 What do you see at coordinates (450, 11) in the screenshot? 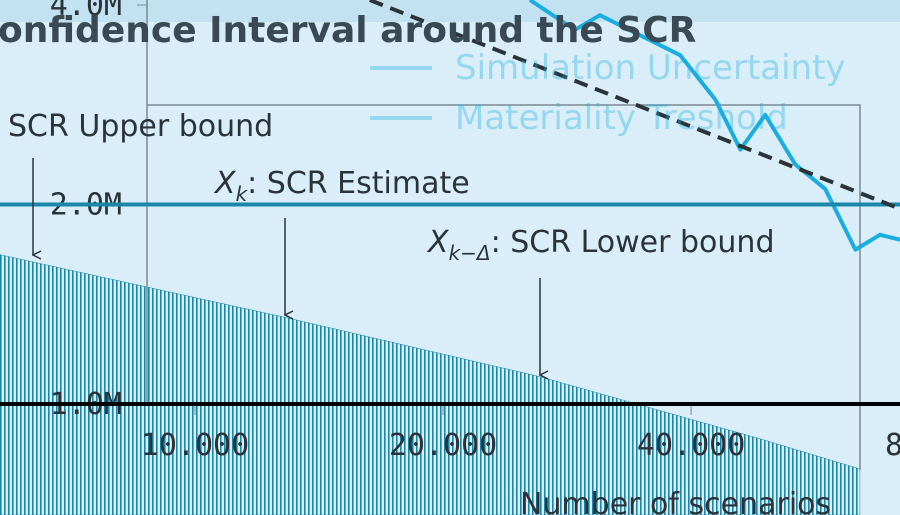
I see `top-band` at bounding box center [450, 11].